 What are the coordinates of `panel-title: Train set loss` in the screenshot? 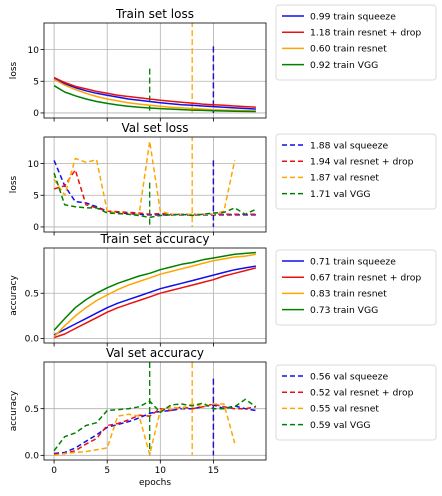 It's located at (154, 14).